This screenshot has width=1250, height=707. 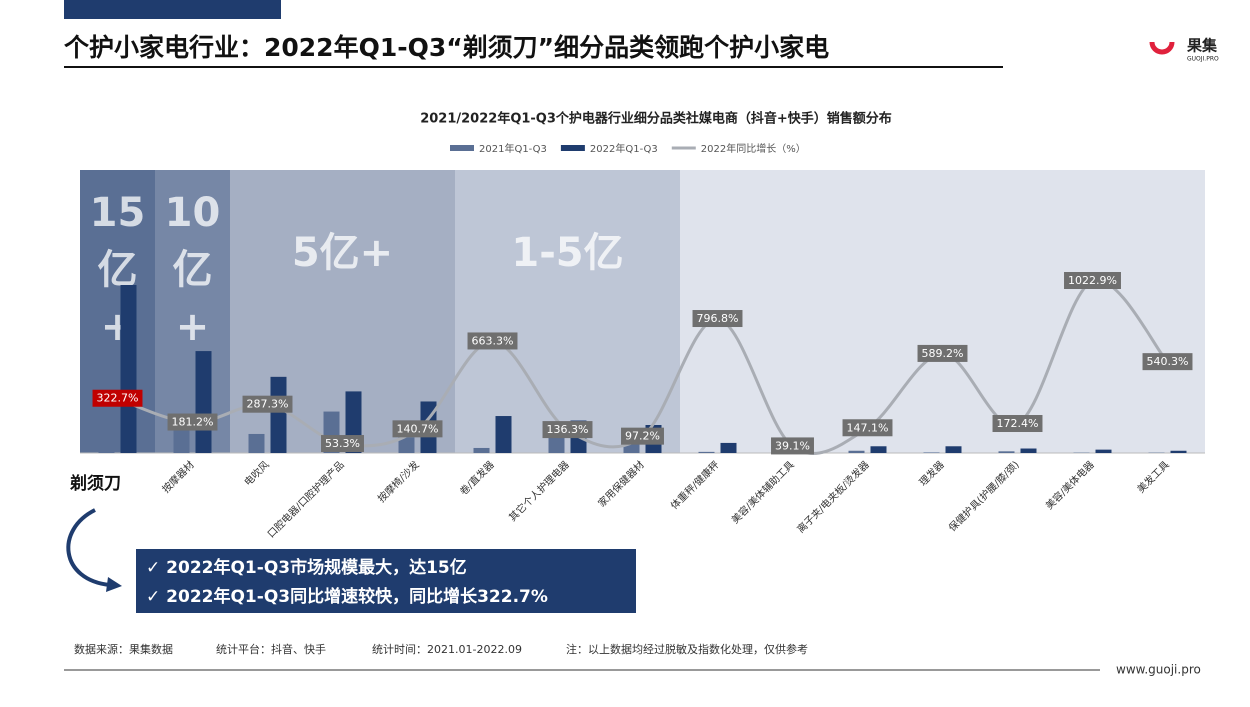 What do you see at coordinates (118, 213) in the screenshot?
I see `band-label: 15` at bounding box center [118, 213].